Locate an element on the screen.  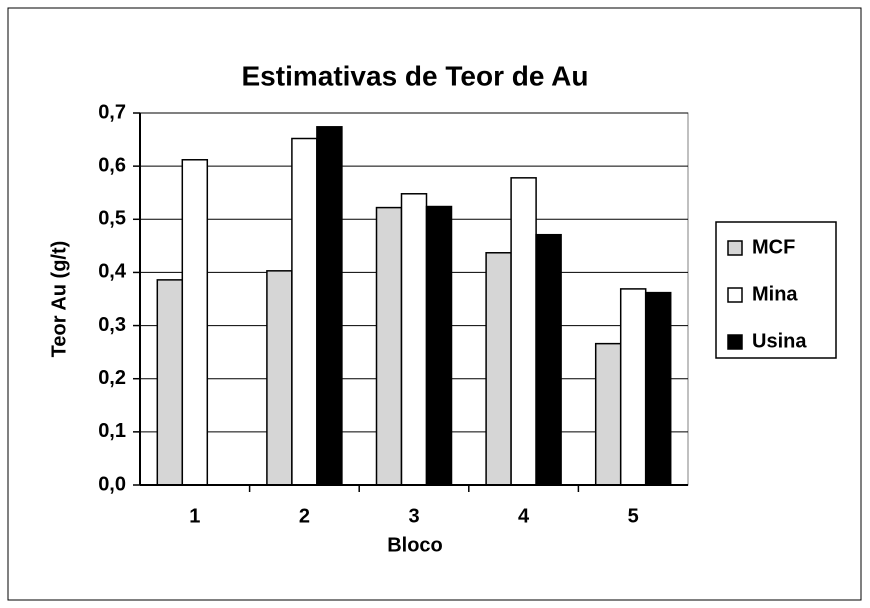
y-tick-label: 0,7 is located at coordinates (112, 112).